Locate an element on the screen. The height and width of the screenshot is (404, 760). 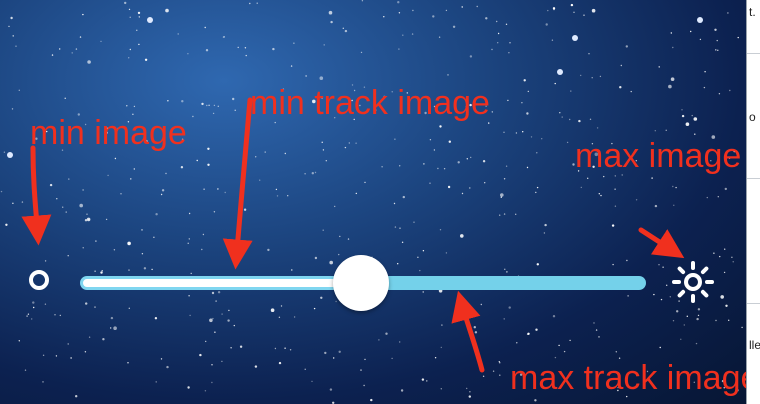
side-text: o is located at coordinates (752, 117).